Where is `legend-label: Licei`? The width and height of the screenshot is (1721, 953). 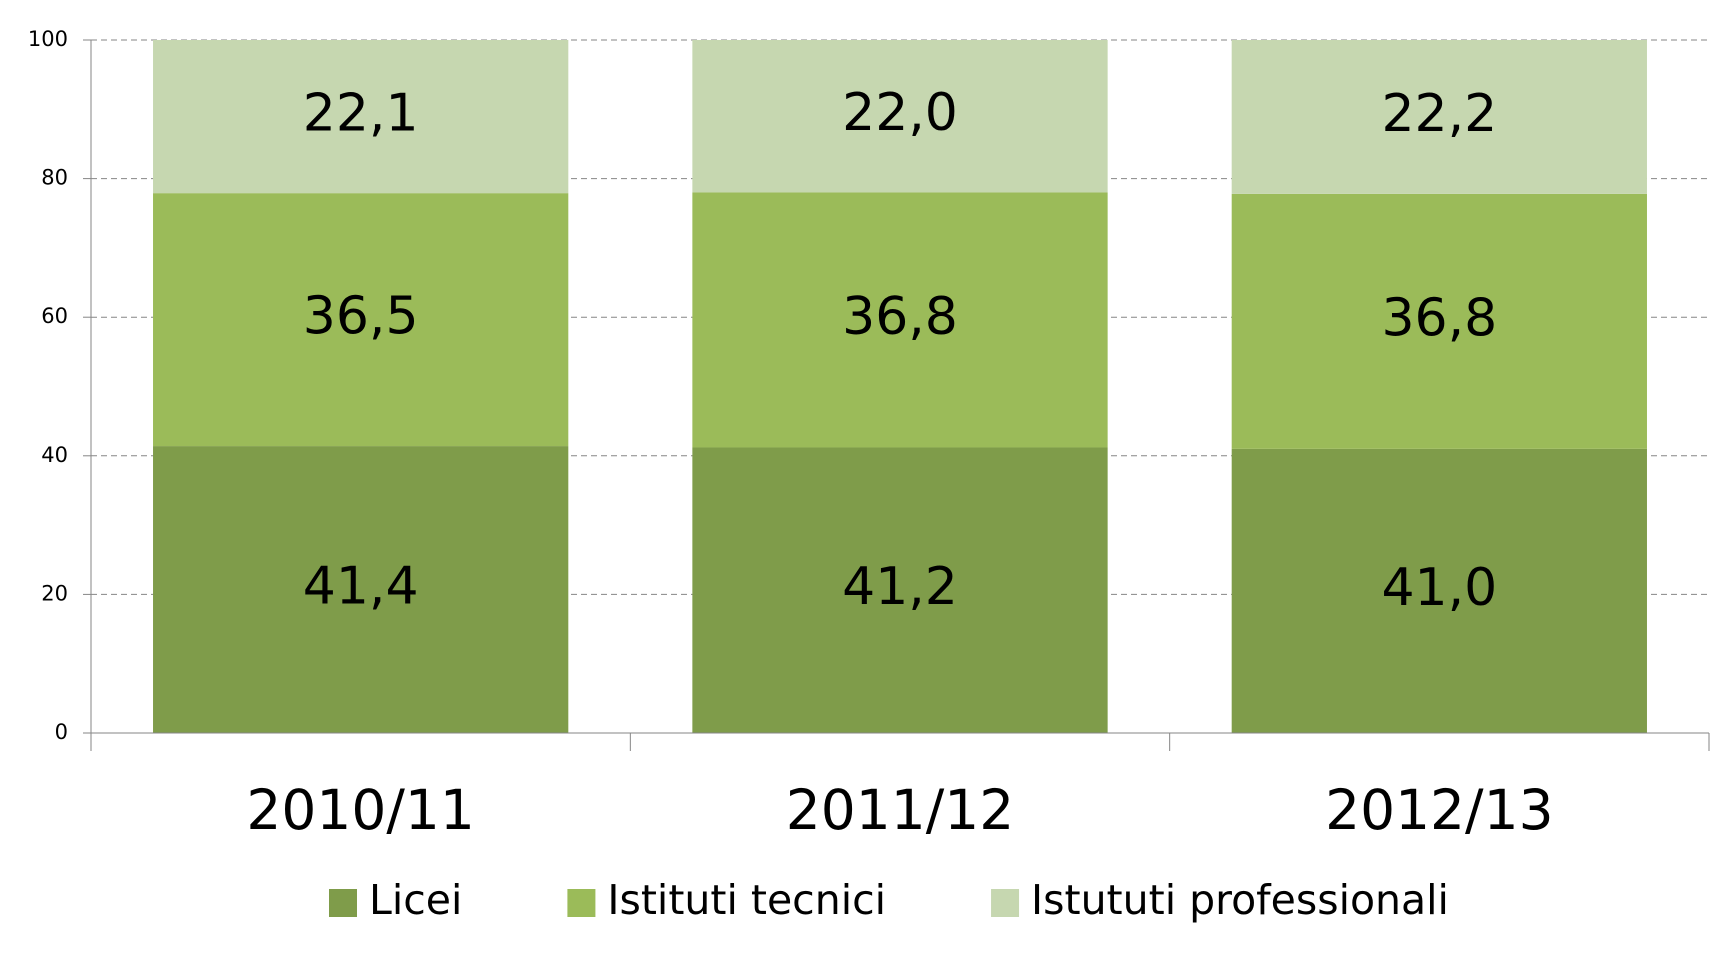
legend-label: Licei is located at coordinates (415, 900).